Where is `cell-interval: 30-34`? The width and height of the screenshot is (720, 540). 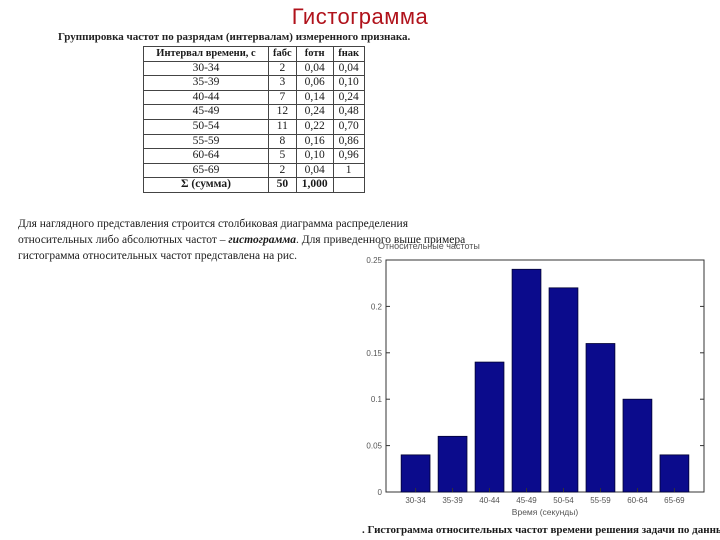
cell-interval: 30-34 is located at coordinates (206, 68).